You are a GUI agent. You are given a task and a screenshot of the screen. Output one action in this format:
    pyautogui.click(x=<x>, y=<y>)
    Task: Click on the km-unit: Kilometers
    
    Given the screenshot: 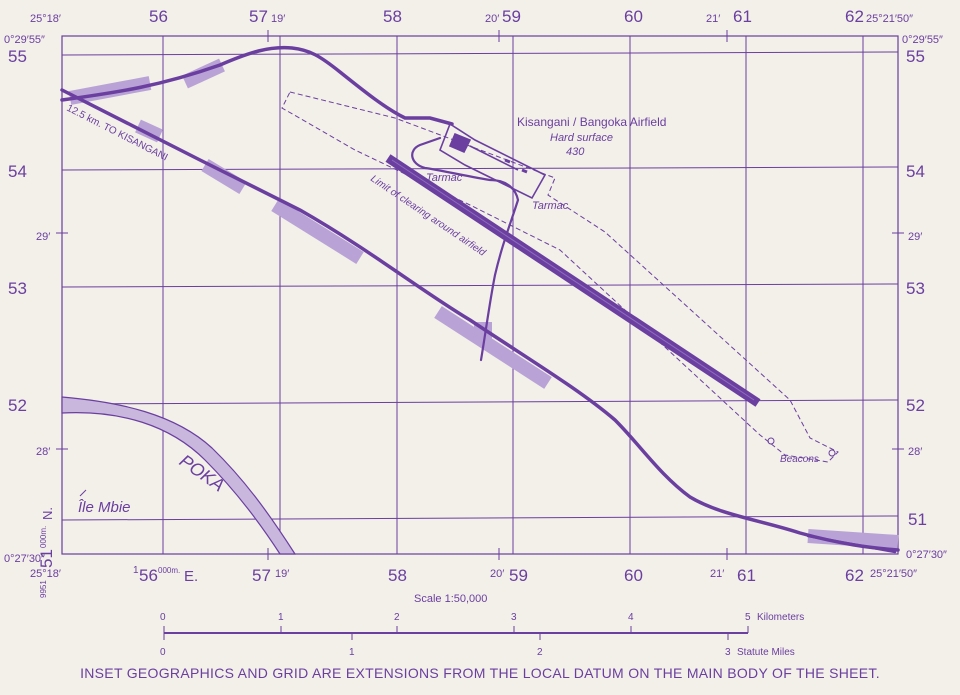 What is the action you would take?
    pyautogui.click(x=780, y=617)
    